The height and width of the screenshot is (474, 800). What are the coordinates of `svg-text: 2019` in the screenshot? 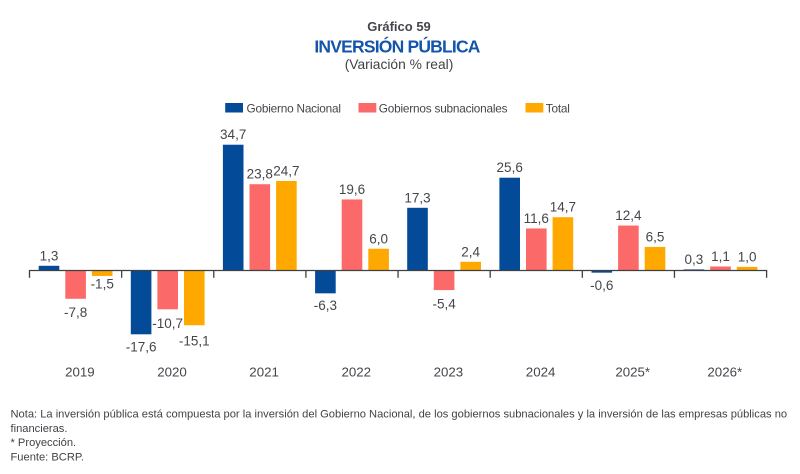 It's located at (80, 371).